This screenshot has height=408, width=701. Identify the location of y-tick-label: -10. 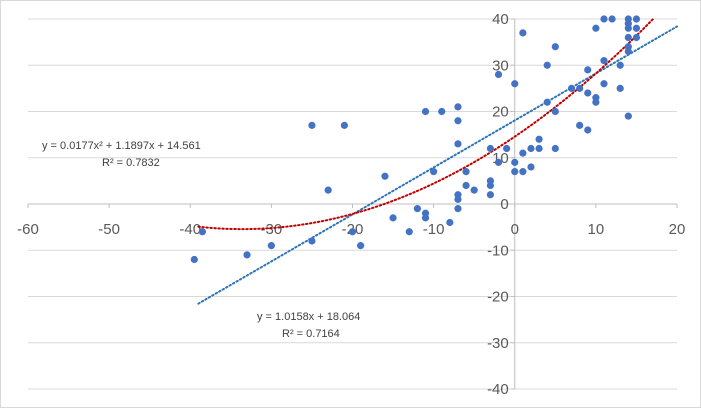
(498, 250).